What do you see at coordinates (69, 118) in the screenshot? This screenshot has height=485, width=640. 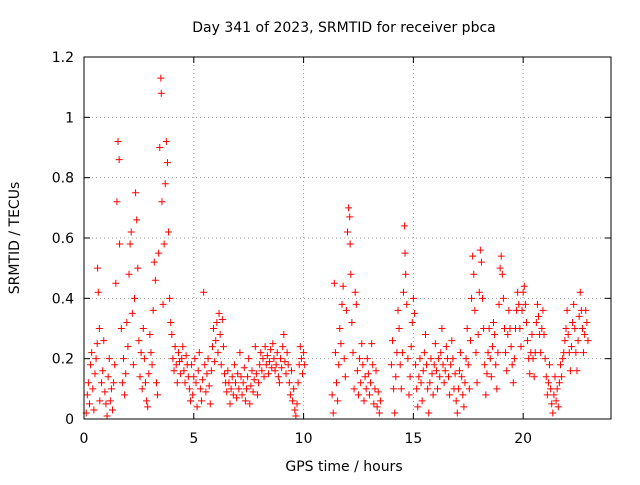 I see `y-tick-label: 1` at bounding box center [69, 118].